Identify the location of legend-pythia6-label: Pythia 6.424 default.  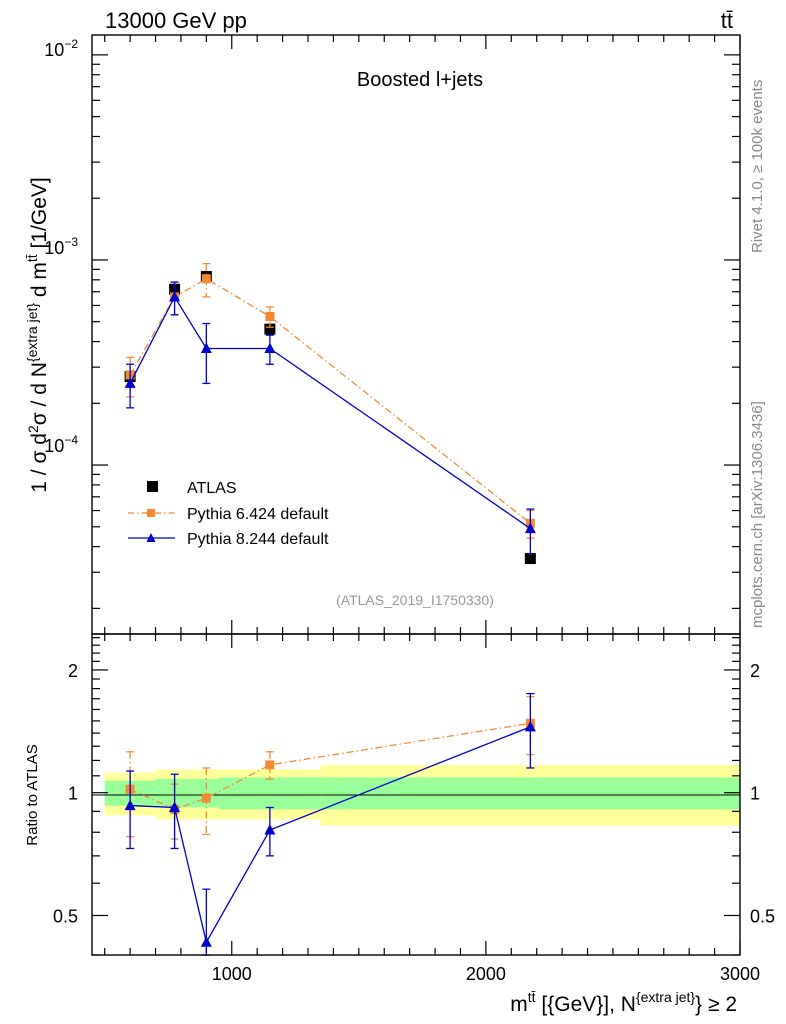
(258, 514).